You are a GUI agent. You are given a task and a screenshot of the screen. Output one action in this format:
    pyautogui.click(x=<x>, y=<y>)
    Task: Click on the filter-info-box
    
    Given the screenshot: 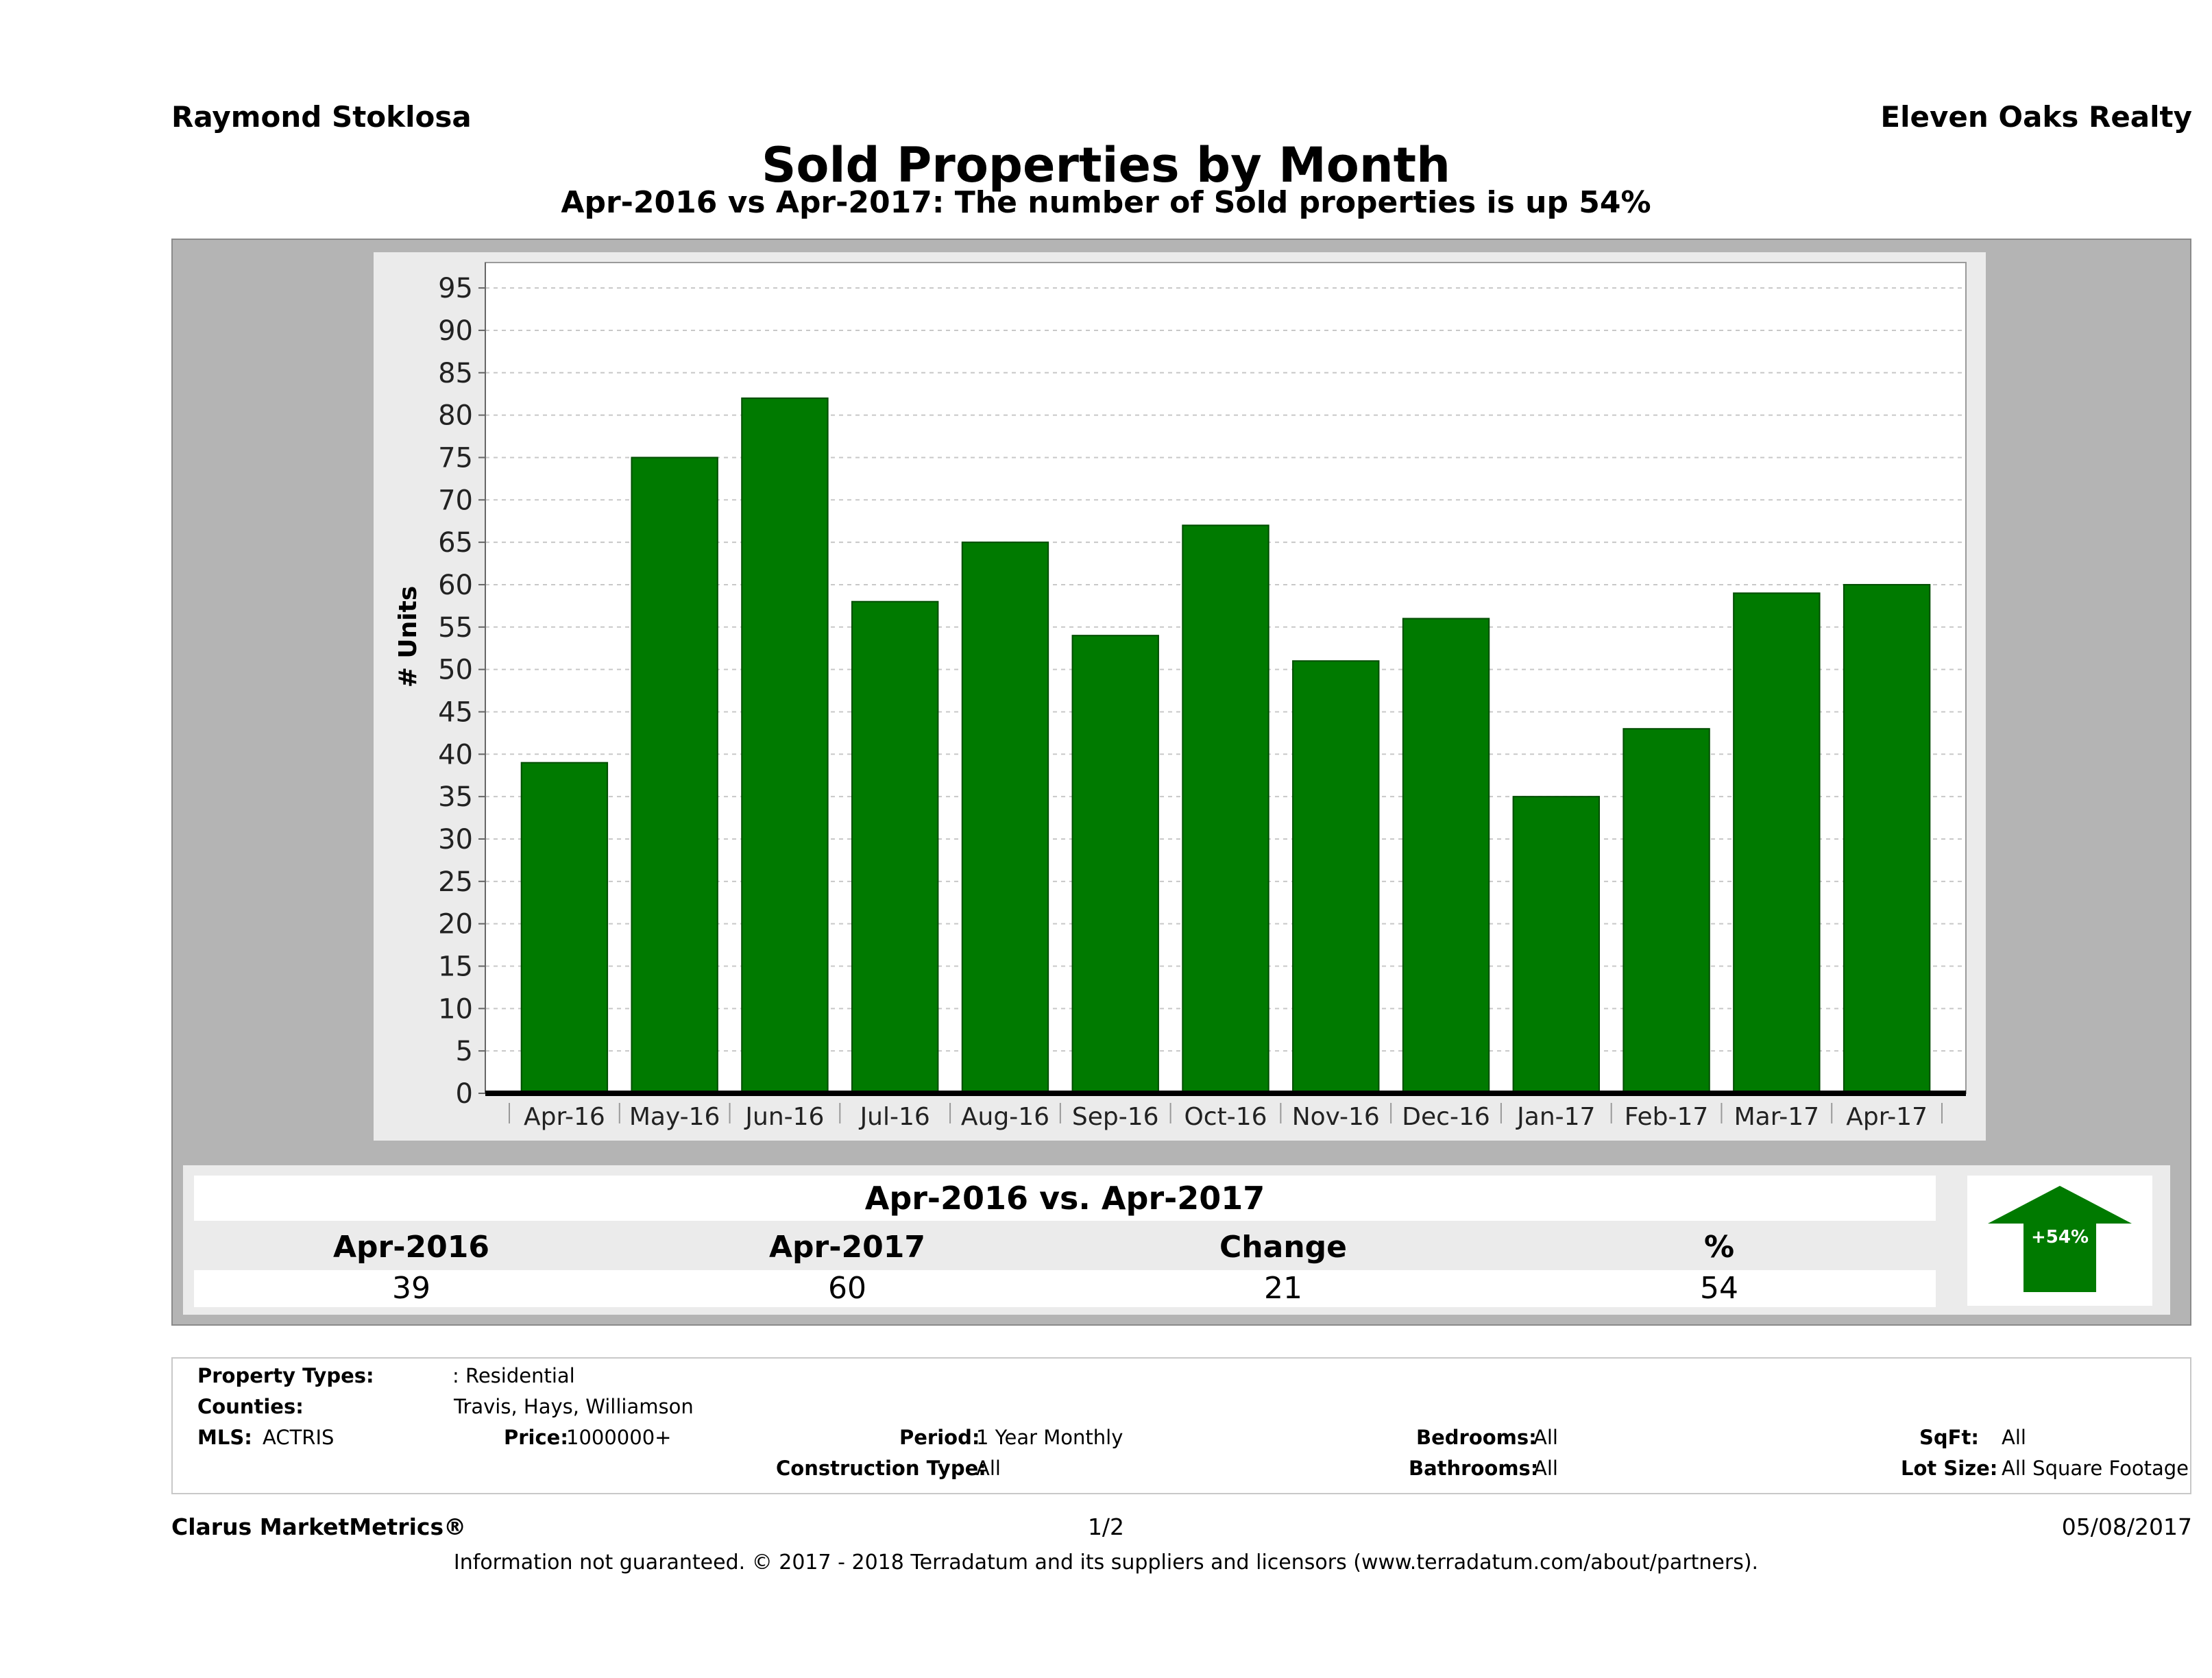 What is the action you would take?
    pyautogui.click(x=1181, y=1425)
    